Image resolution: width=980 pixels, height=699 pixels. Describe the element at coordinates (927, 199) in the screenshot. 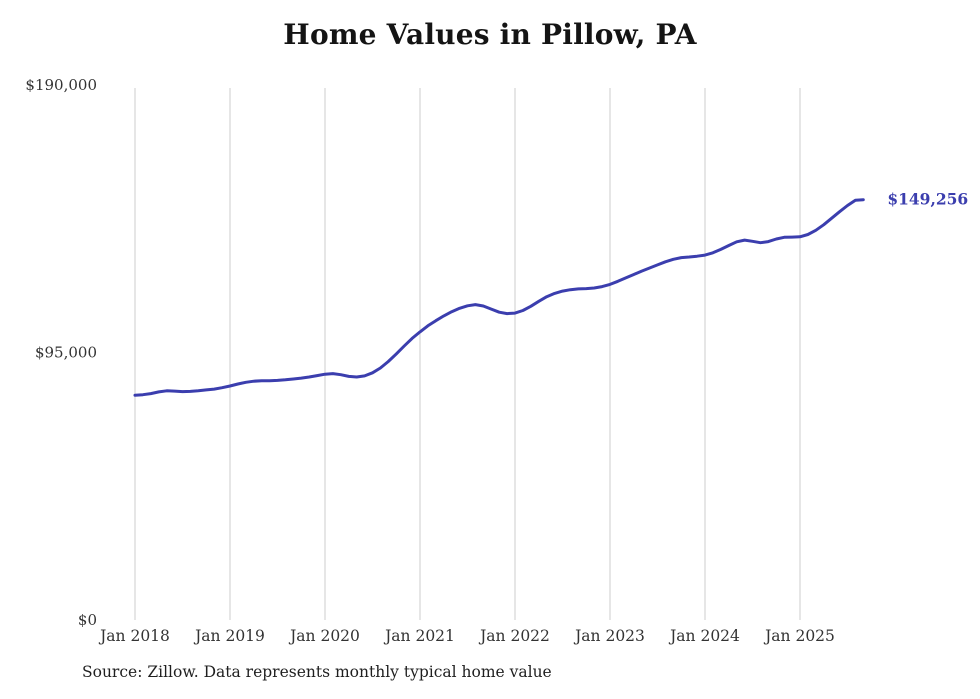

I see `end-value-label: $149,256` at that location.